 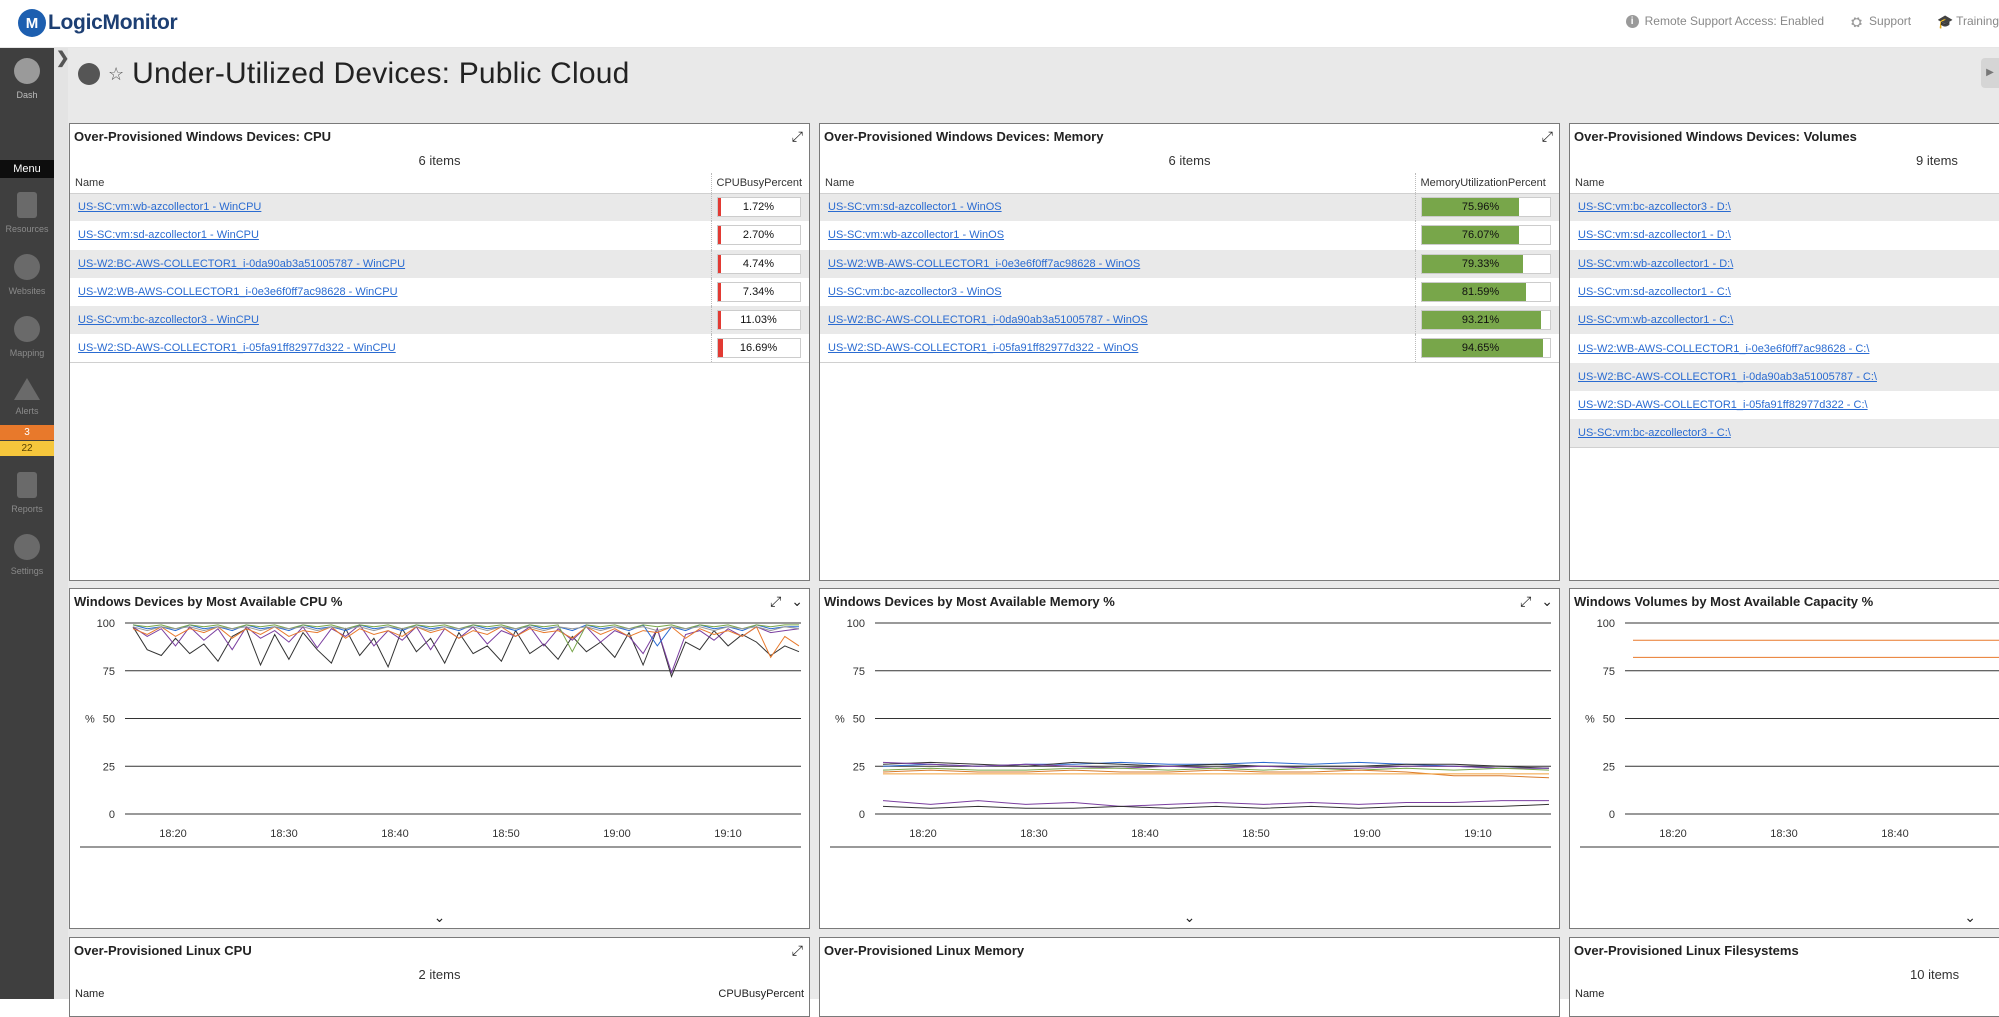 I want to click on device-link: US-SC:vm:sd-azcollector1 - WinOS, so click(x=915, y=207).